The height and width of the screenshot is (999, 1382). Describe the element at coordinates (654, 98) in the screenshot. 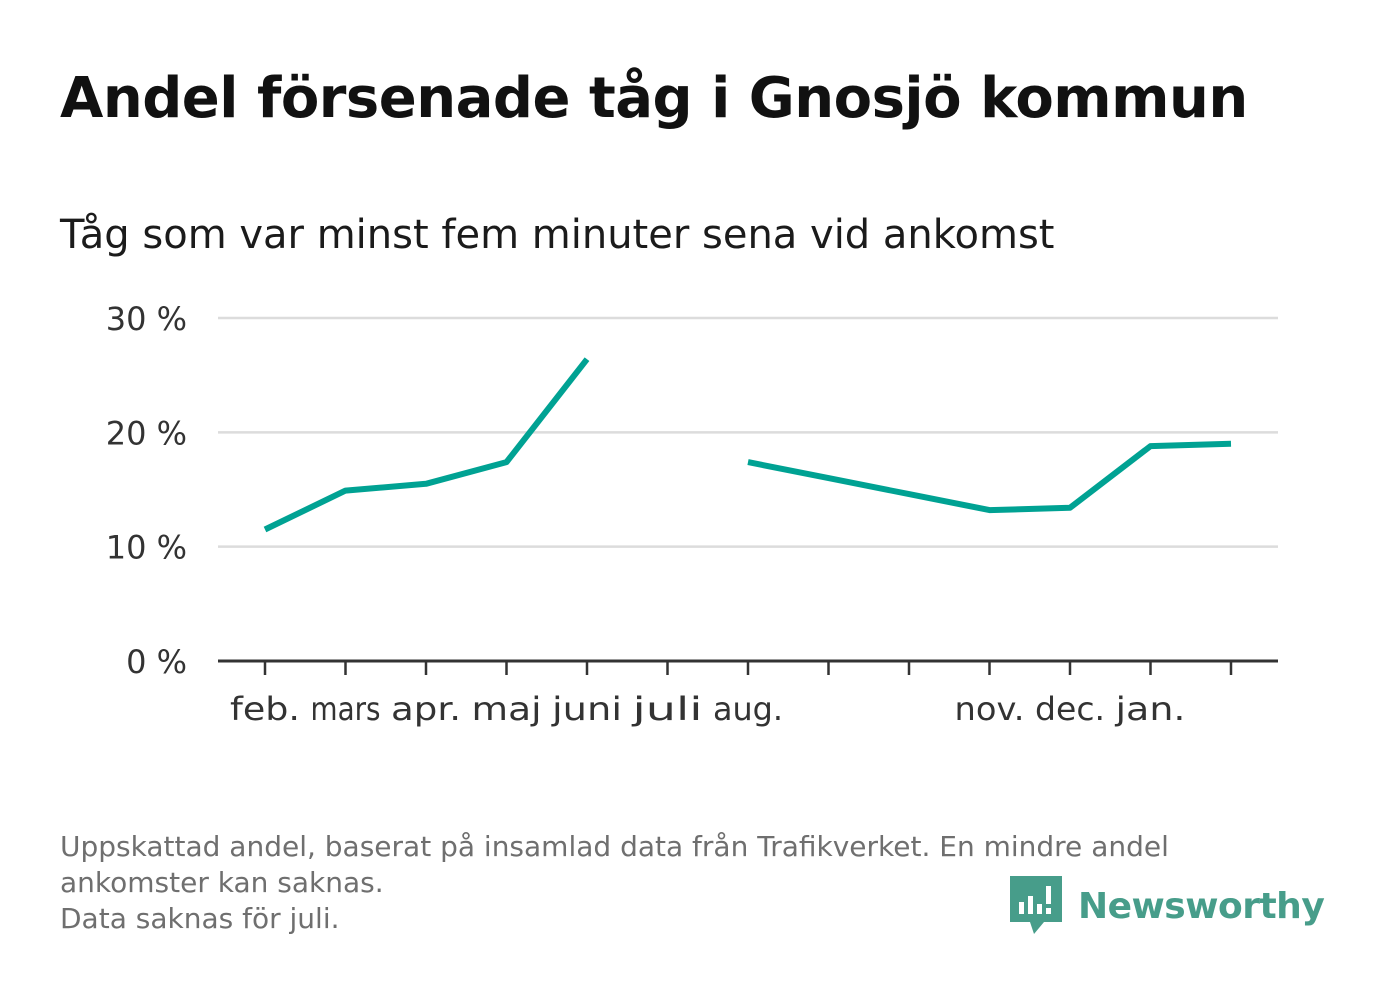

I see `chart-title: Andel försenade tåg i Gnosjö kommun` at that location.